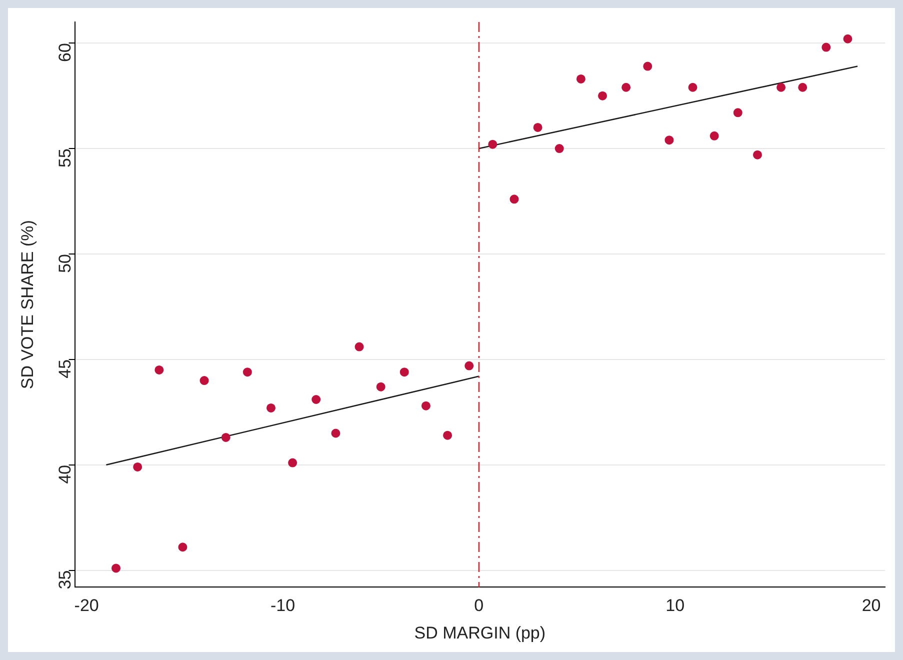 This screenshot has height=660, width=903. Describe the element at coordinates (27, 305) in the screenshot. I see `y-axis-title: SD VOTE SHARE (%)` at that location.